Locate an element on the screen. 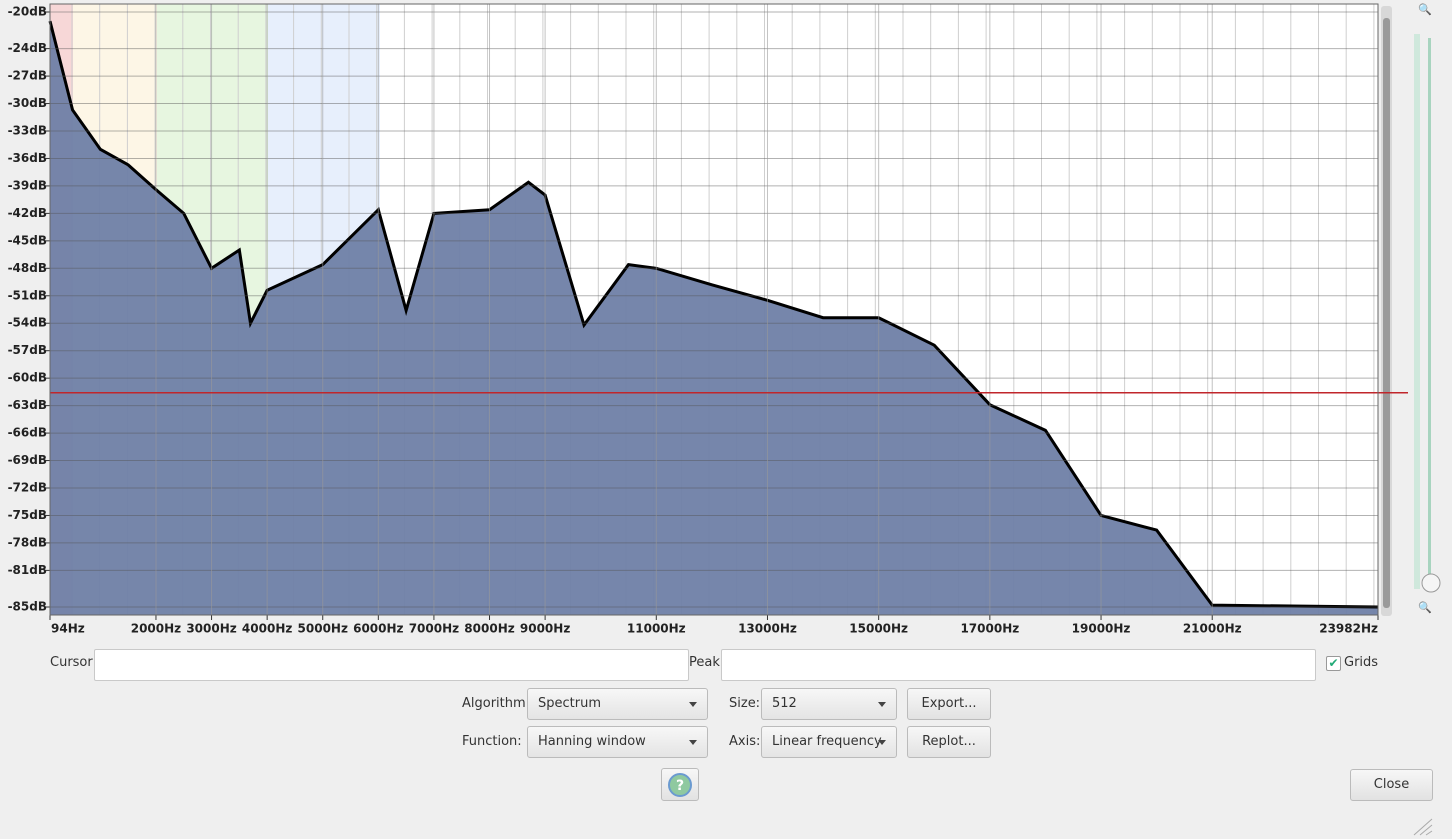 This screenshot has width=1452, height=839. y-tick-label: -51dB is located at coordinates (27, 295).